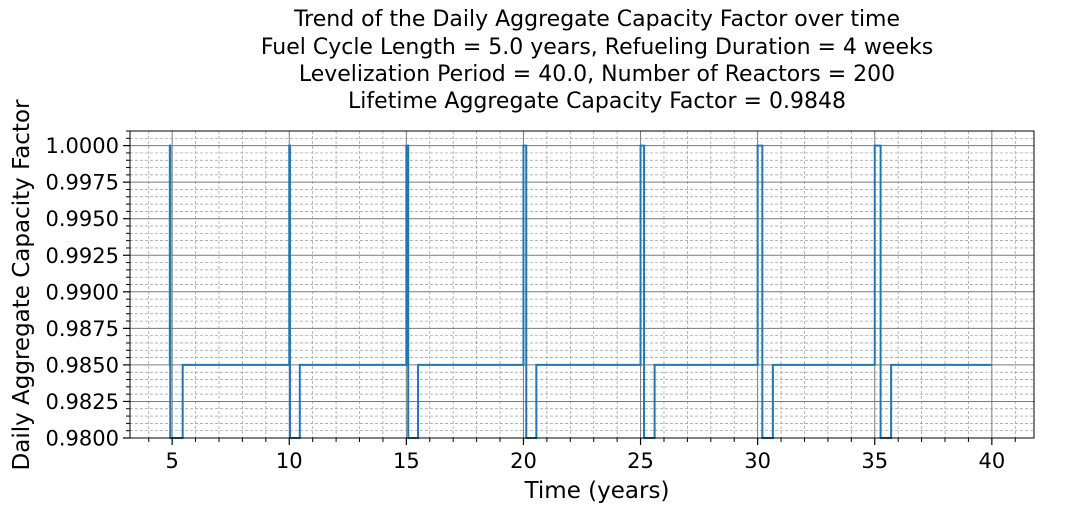  I want to click on x-tick-label: 10, so click(289, 461).